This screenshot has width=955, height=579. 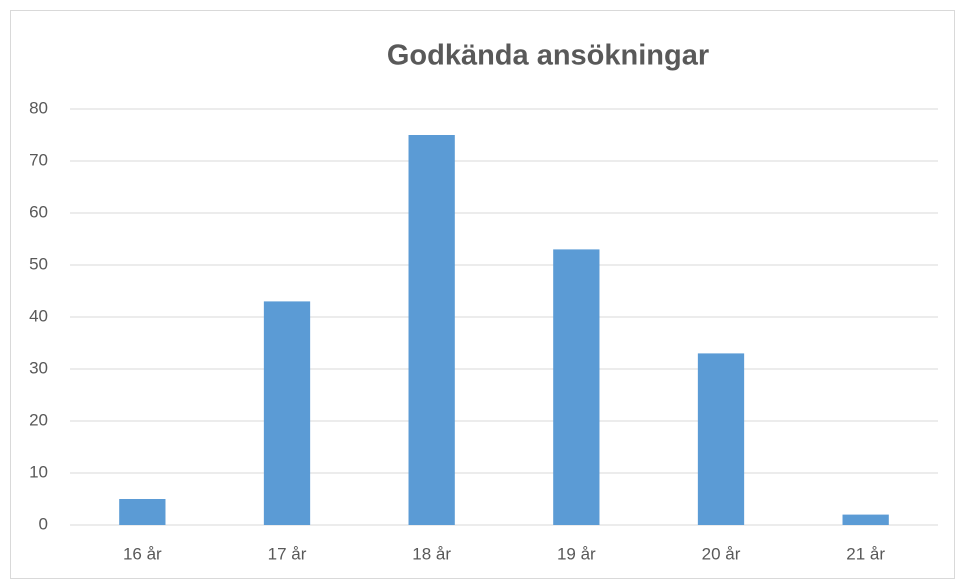 What do you see at coordinates (38, 107) in the screenshot?
I see `y-tick-label: 80` at bounding box center [38, 107].